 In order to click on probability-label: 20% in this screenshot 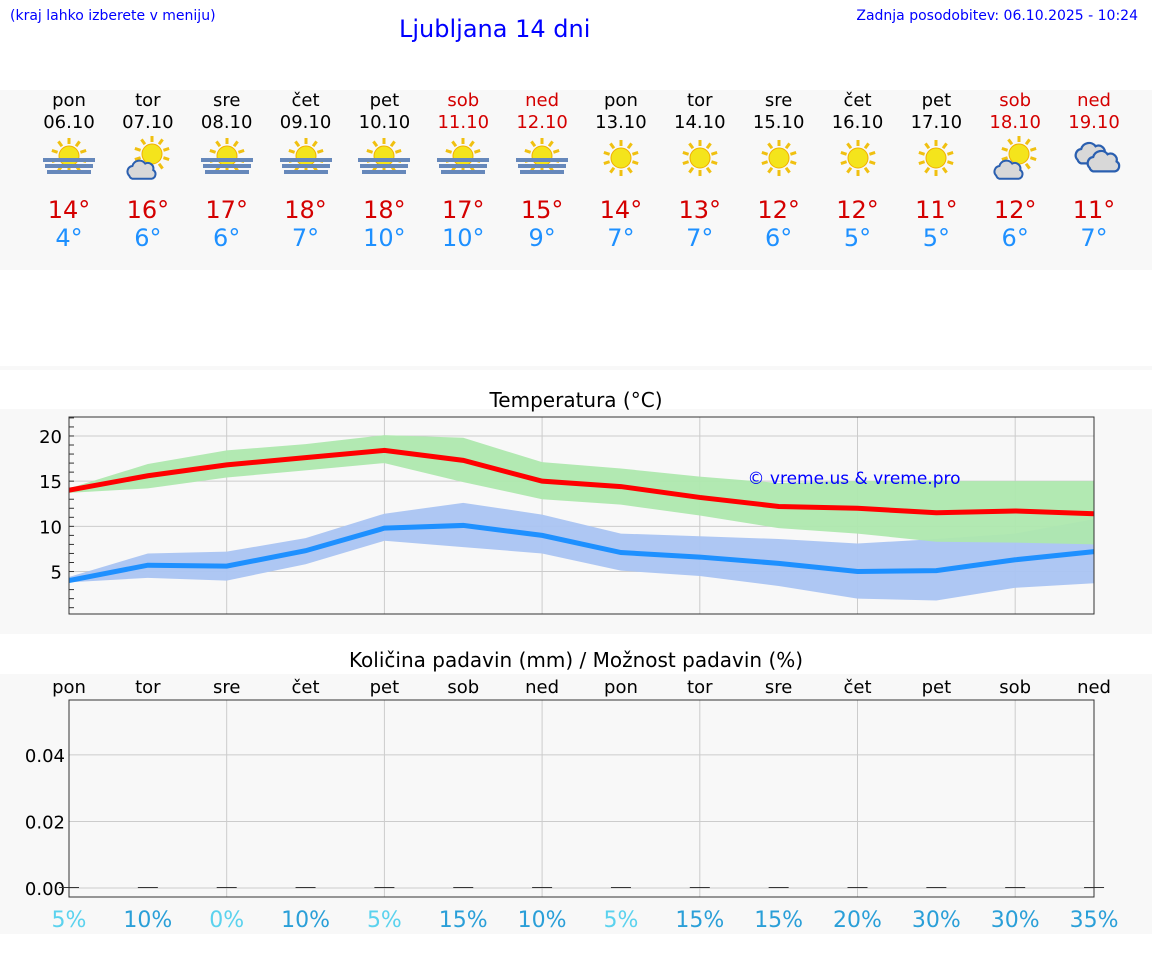, I will do `click(857, 920)`.